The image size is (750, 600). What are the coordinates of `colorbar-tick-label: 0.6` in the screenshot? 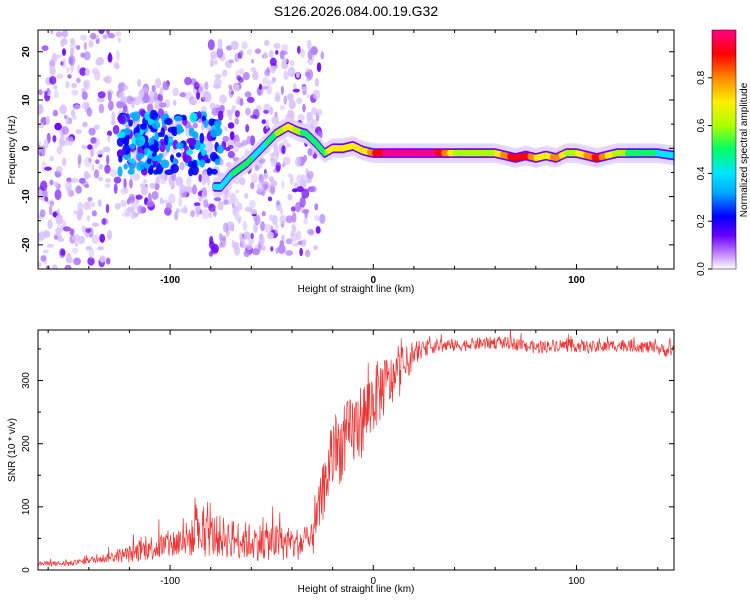 It's located at (701, 125).